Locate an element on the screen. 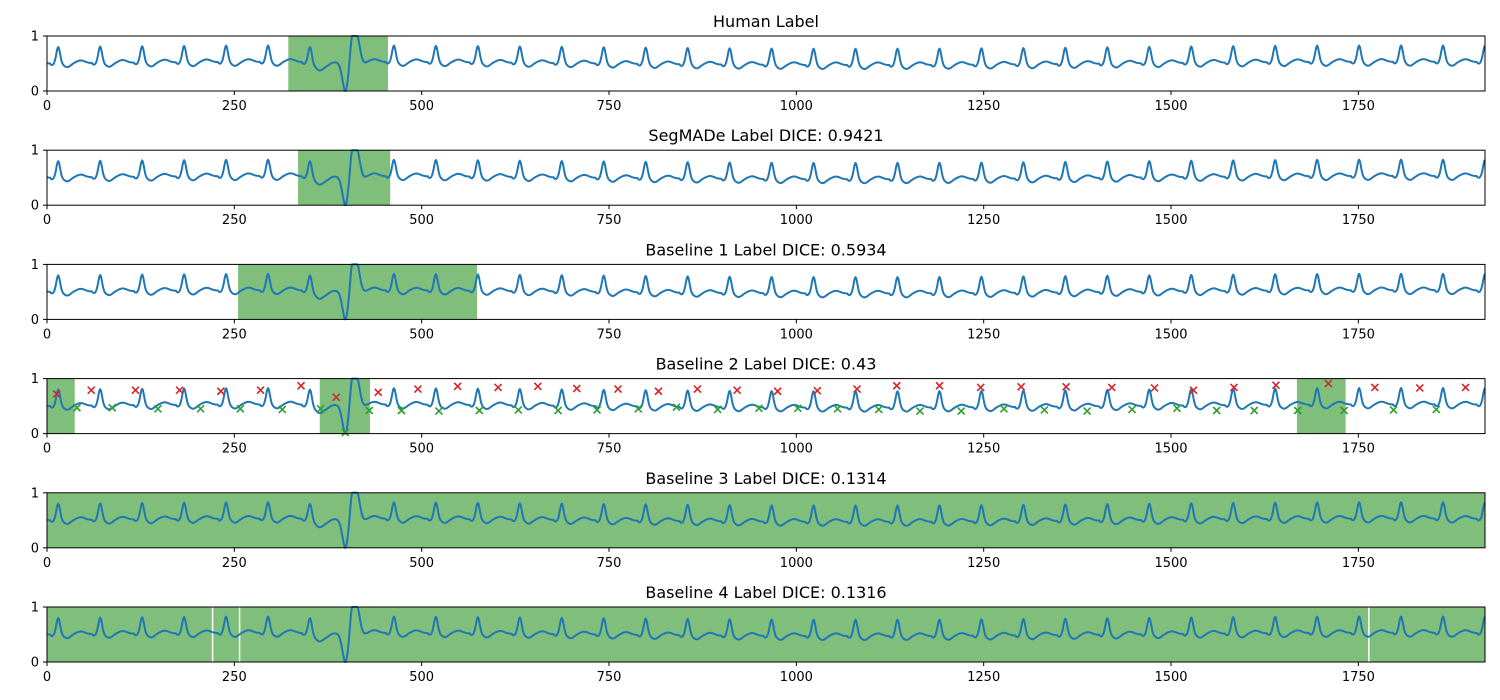  panel-title: Human Label is located at coordinates (766, 21).